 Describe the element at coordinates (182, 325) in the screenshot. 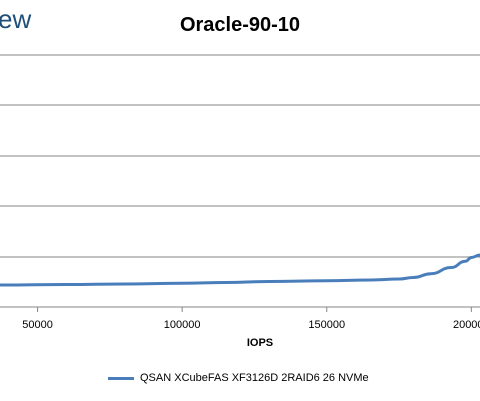

I see `x-tick-label: 100000` at that location.